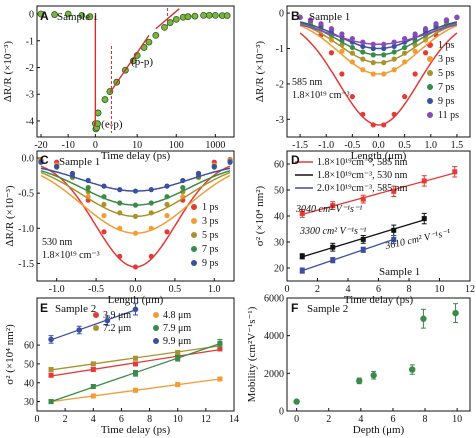 The width and height of the screenshot is (476, 438). Describe the element at coordinates (112, 125) in the screenshot. I see `annotation-ep: (e-p)` at that location.